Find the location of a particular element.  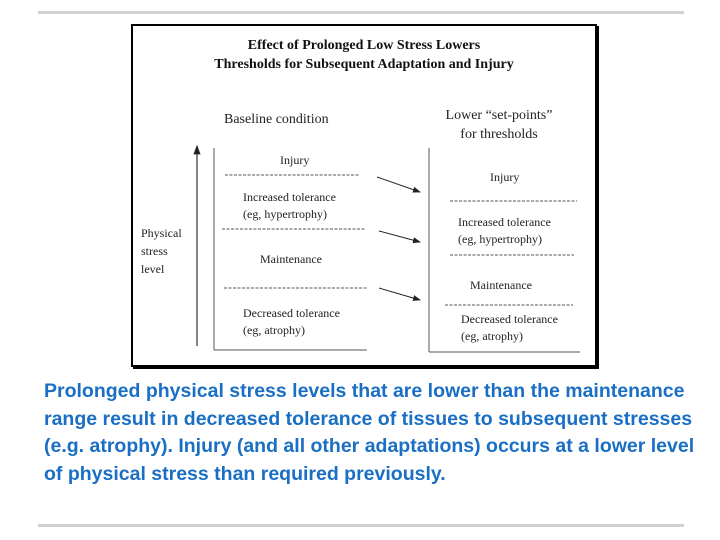

axis-label-line: level is located at coordinates (153, 269).